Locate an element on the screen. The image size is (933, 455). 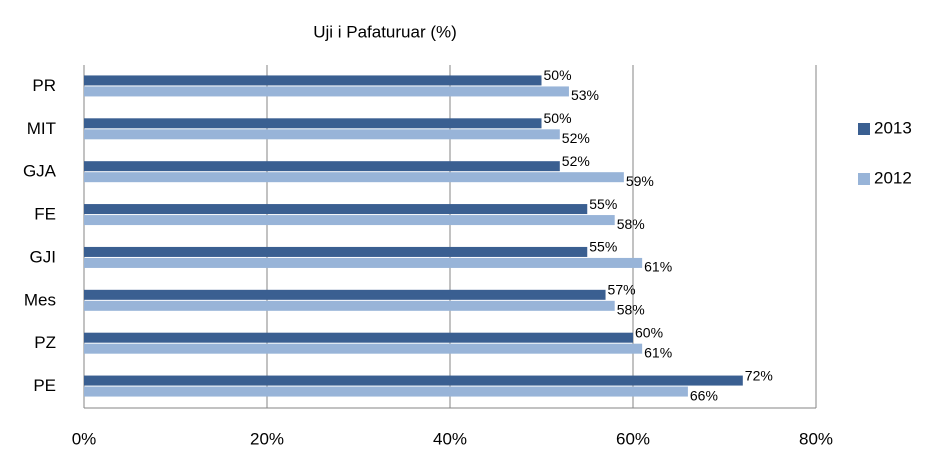
legend-label: 2013 is located at coordinates (893, 127).